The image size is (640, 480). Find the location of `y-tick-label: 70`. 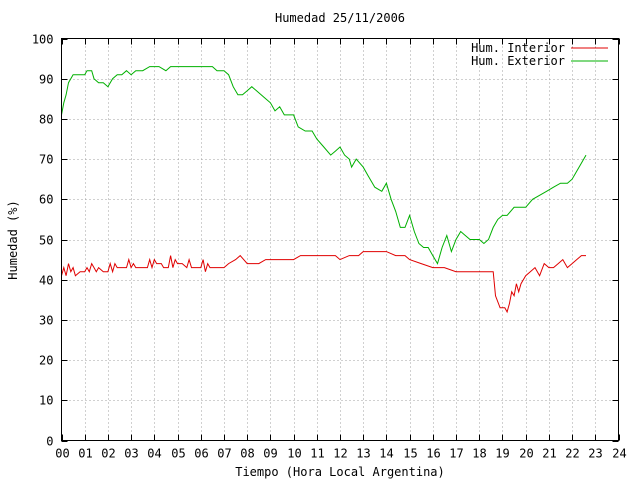

y-tick-label: 70 is located at coordinates (46, 160).